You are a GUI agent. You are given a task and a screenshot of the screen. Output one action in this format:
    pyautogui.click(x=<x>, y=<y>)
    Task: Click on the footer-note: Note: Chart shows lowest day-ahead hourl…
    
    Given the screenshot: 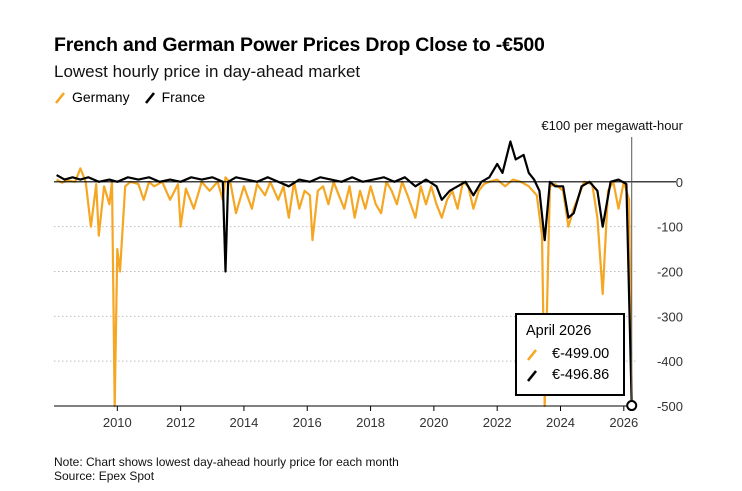 What is the action you would take?
    pyautogui.click(x=226, y=462)
    